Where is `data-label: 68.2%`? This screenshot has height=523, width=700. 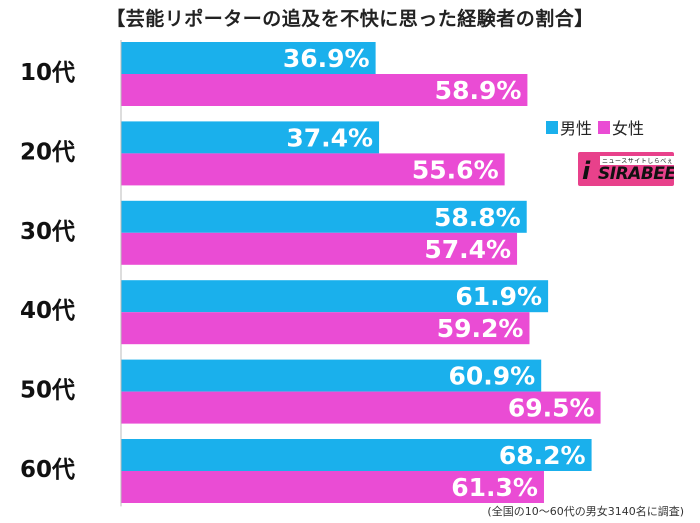
data-label: 68.2% is located at coordinates (542, 455).